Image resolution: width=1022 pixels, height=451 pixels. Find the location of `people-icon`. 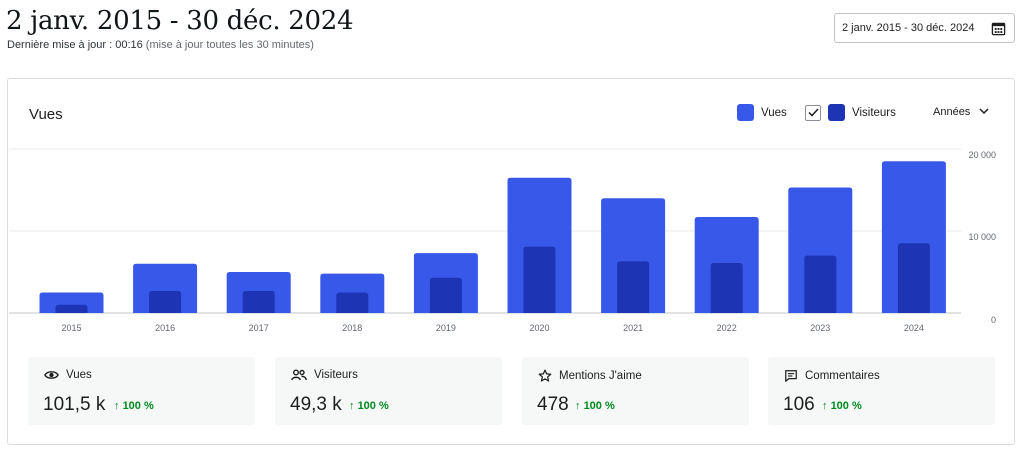

people-icon is located at coordinates (299, 375).